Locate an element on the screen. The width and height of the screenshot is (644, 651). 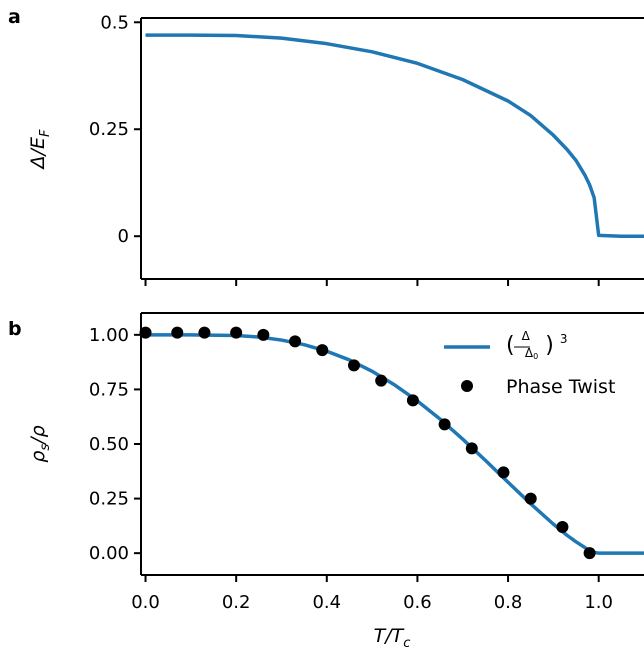
panel-b-x-ticks: 0.0 0.2 0.4 0.6 0.8 1.0 is located at coordinates (372, 594).